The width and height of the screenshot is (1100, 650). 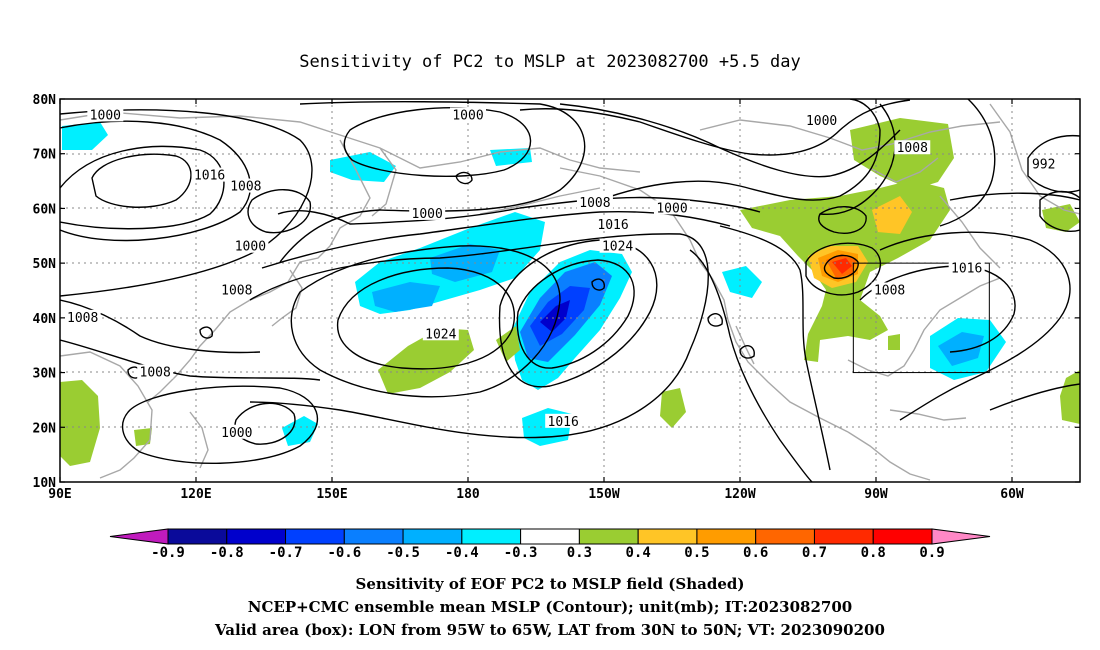 What do you see at coordinates (638, 553) in the screenshot?
I see `colorbar-label: 0.4` at bounding box center [638, 553].